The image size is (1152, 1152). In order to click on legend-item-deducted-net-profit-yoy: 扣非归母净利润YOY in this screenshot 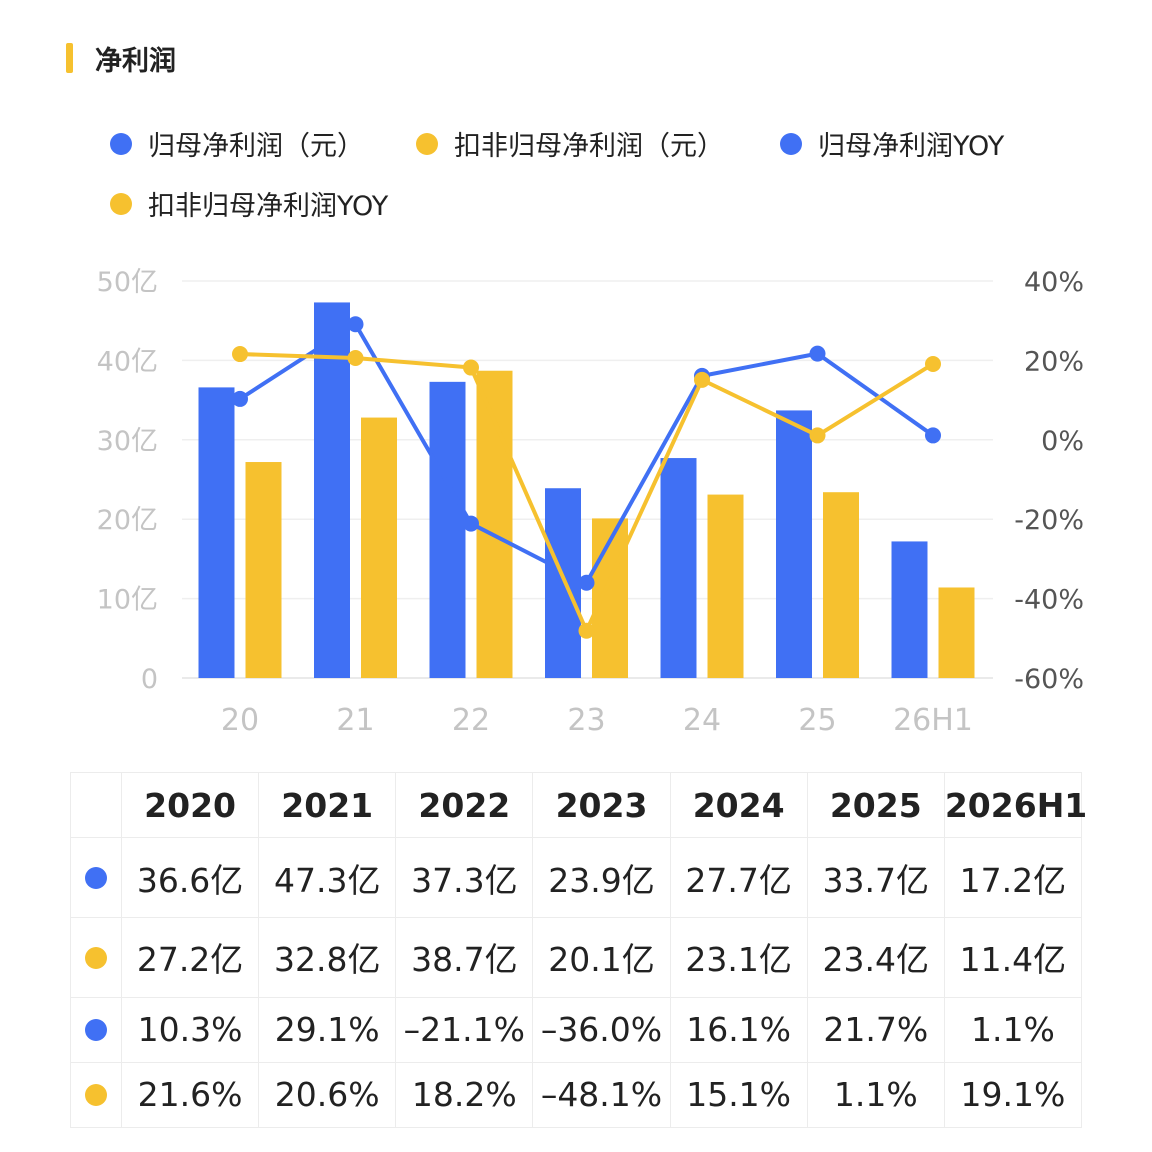, I will do `click(249, 203)`.